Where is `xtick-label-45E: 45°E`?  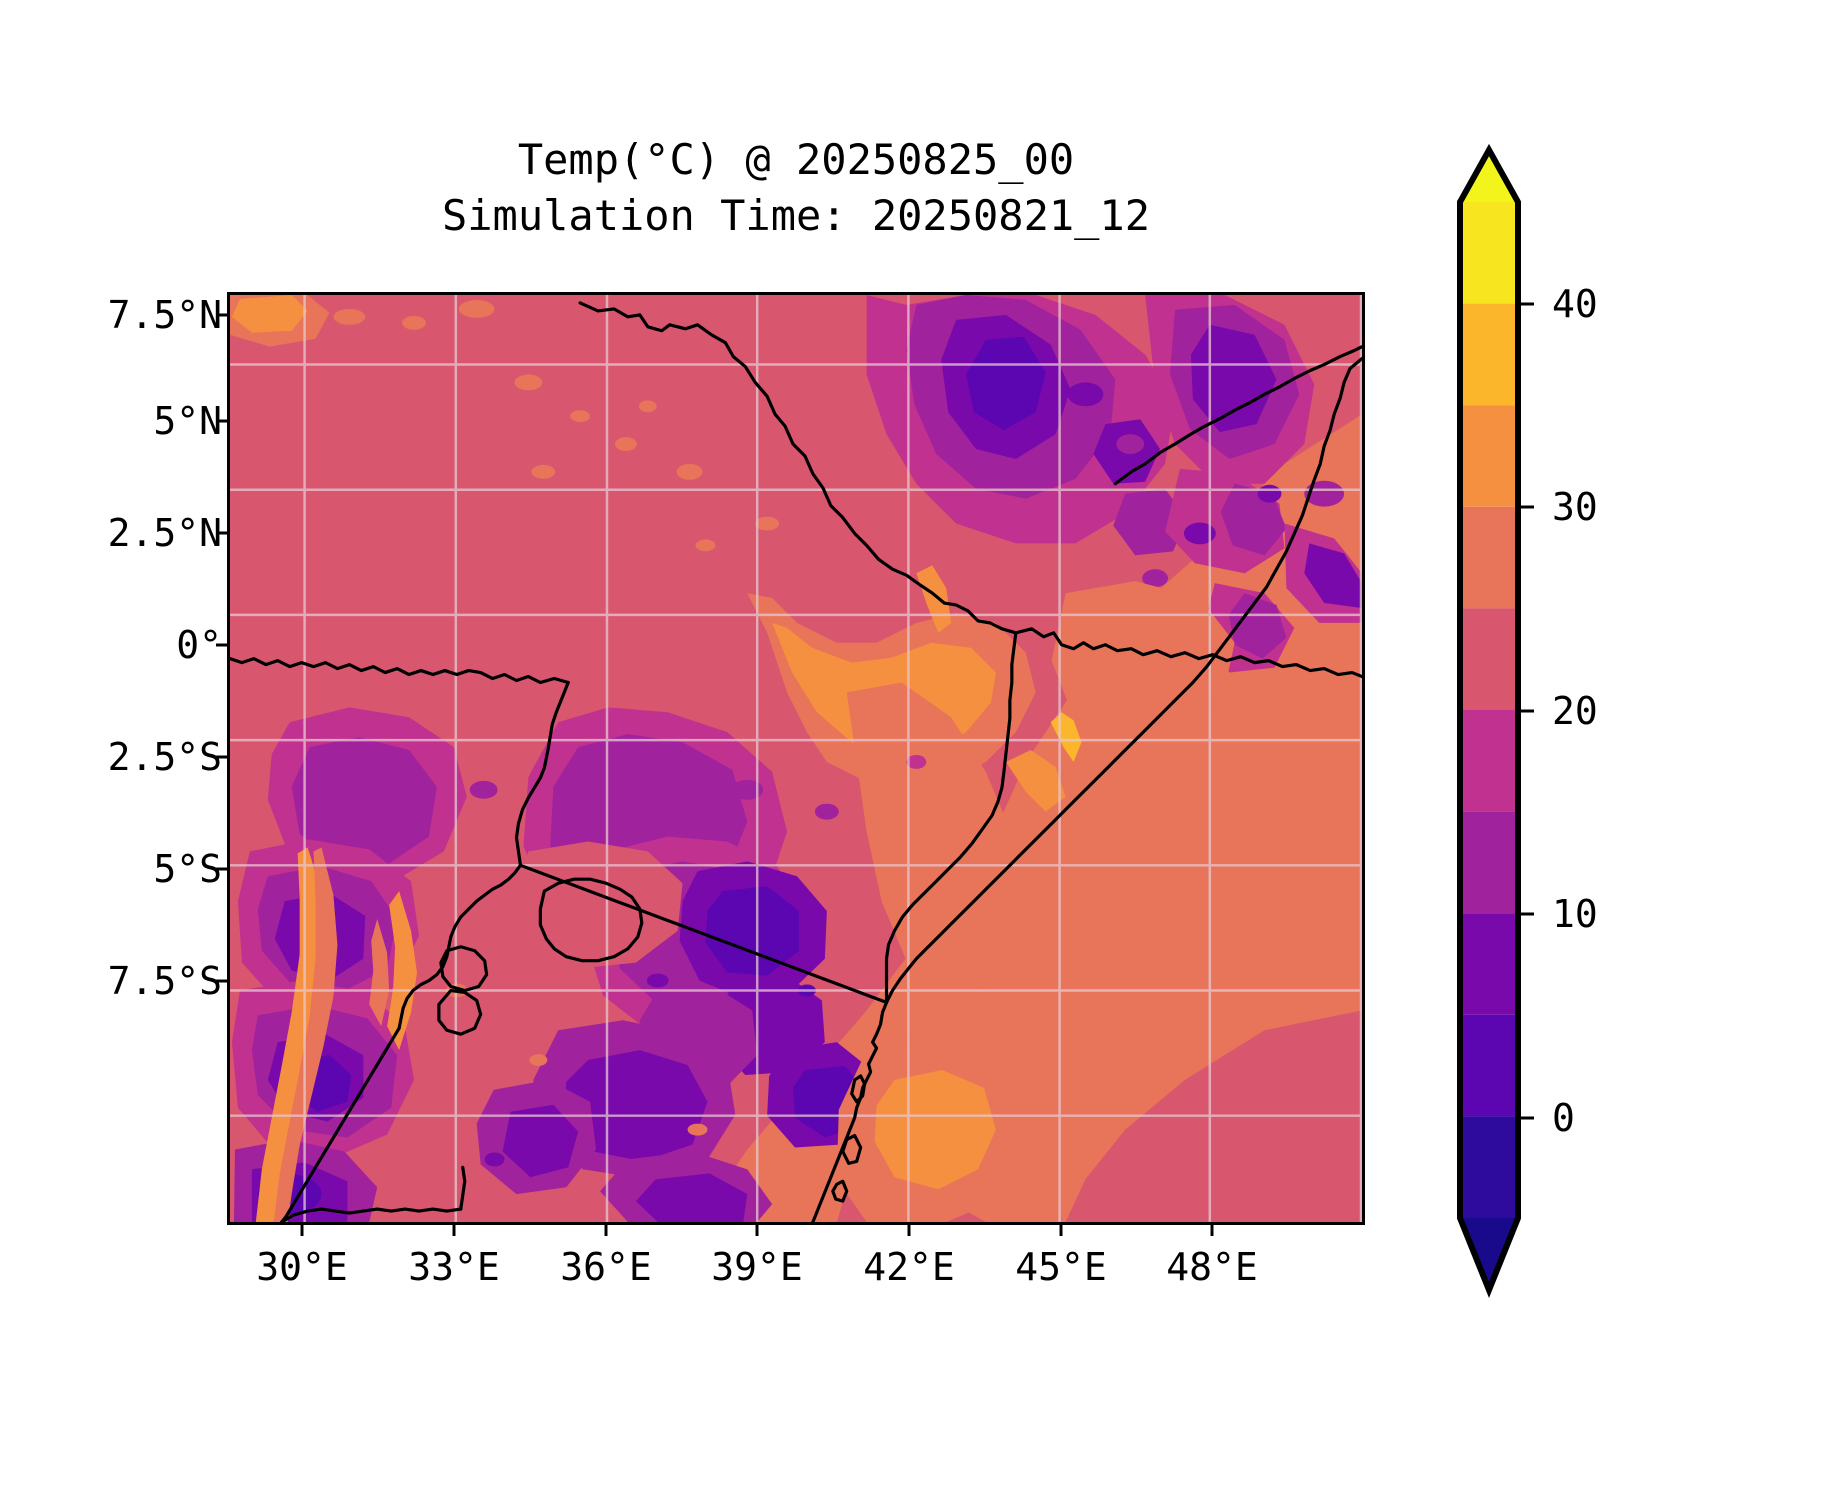 xtick-label-45E: 45°E is located at coordinates (1061, 1267).